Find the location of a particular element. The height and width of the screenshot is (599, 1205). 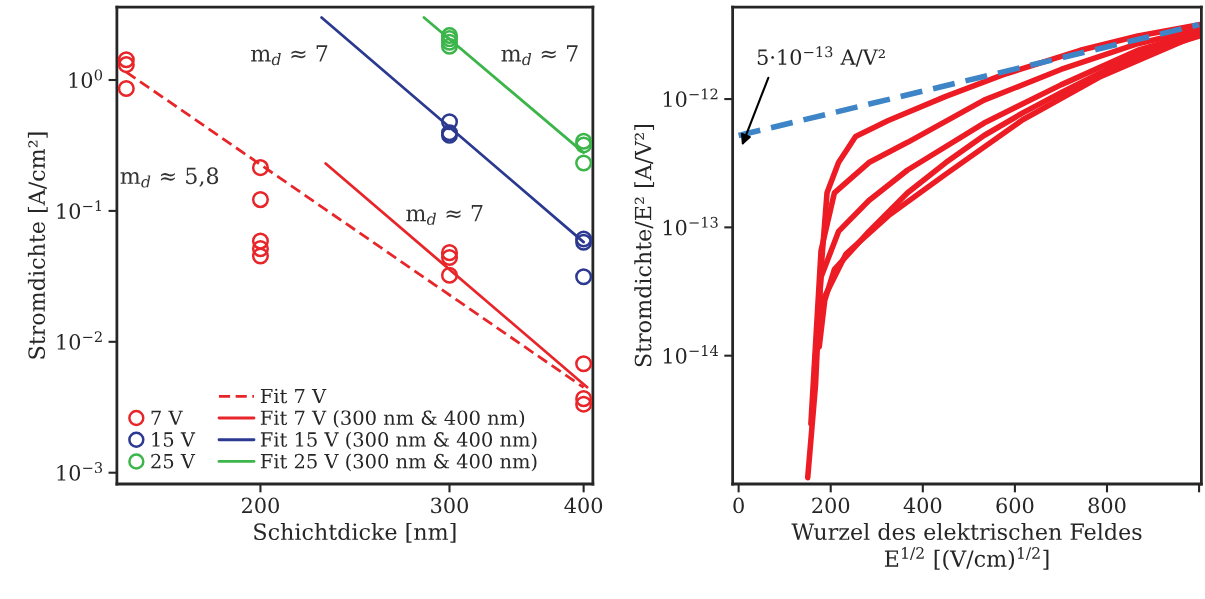

x-tick-label: 300 is located at coordinates (449, 505).